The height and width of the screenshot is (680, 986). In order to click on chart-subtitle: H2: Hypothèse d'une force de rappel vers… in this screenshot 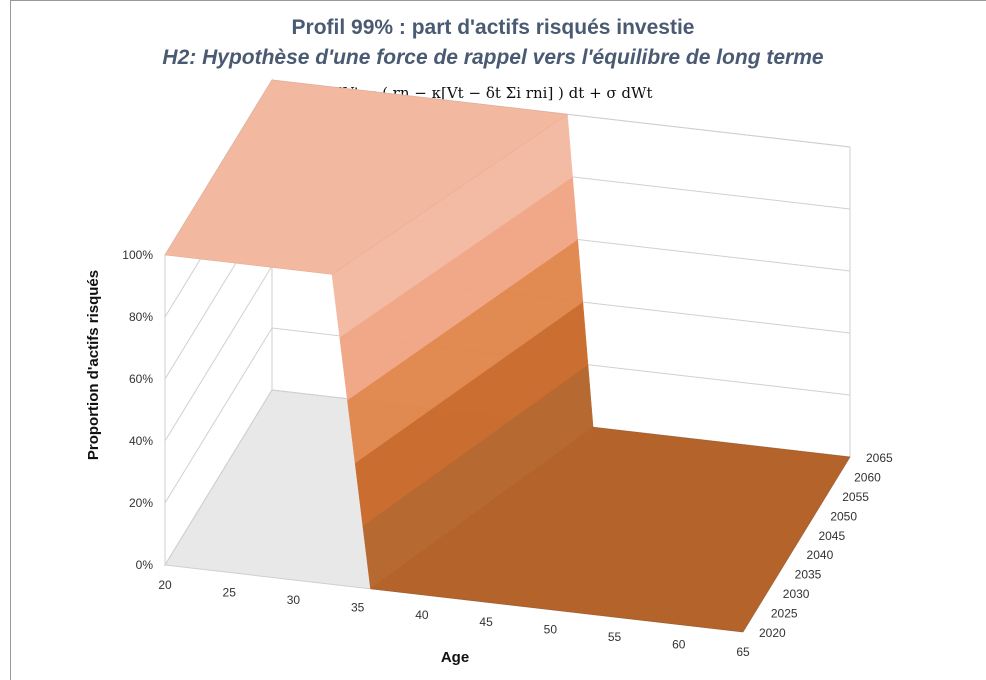, I will do `click(493, 57)`.